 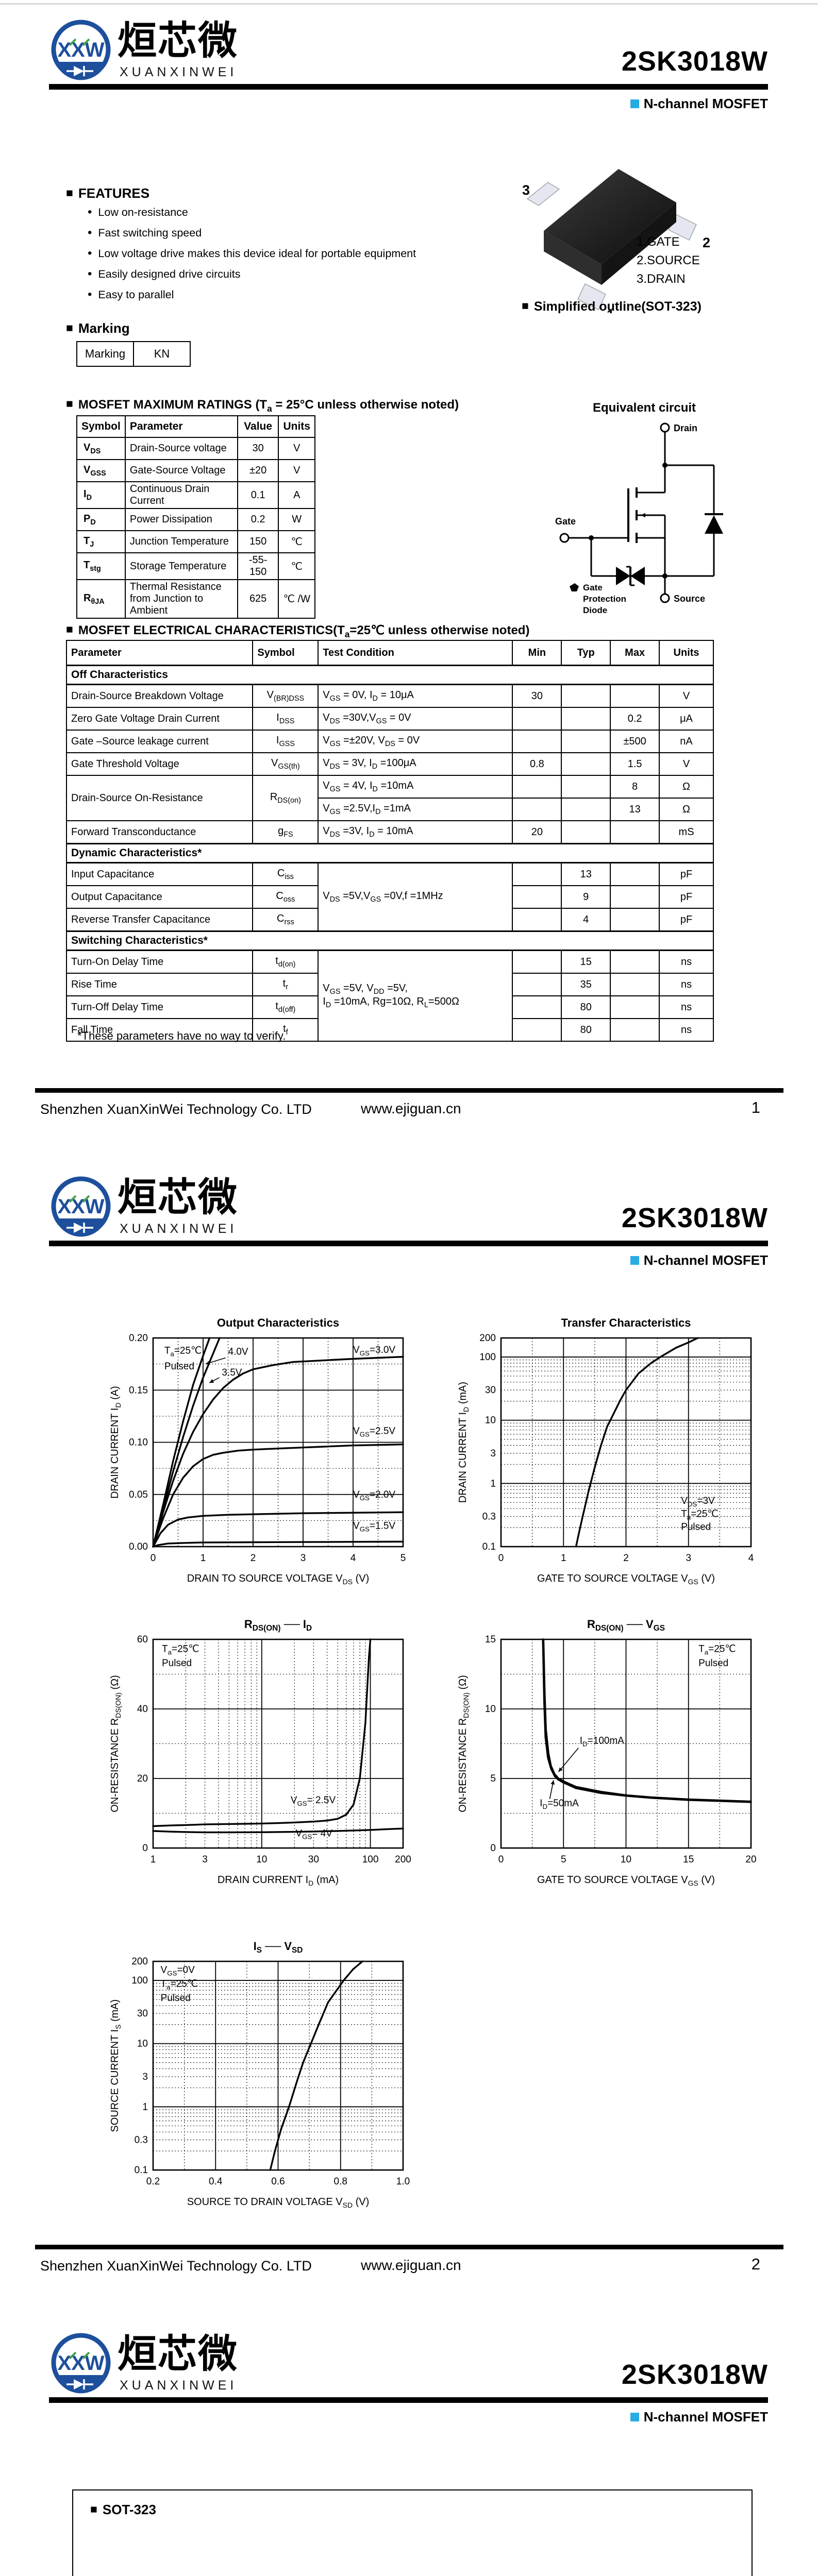 What do you see at coordinates (278, 1544) in the screenshot?
I see `series-vgs-1.5v` at bounding box center [278, 1544].